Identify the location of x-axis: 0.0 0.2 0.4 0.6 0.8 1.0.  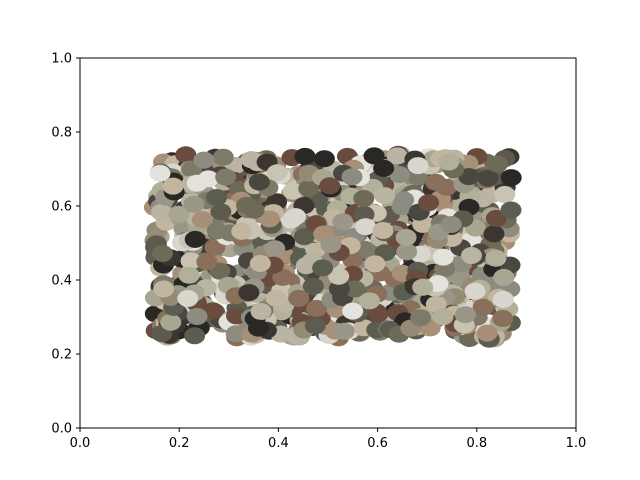
(328, 439).